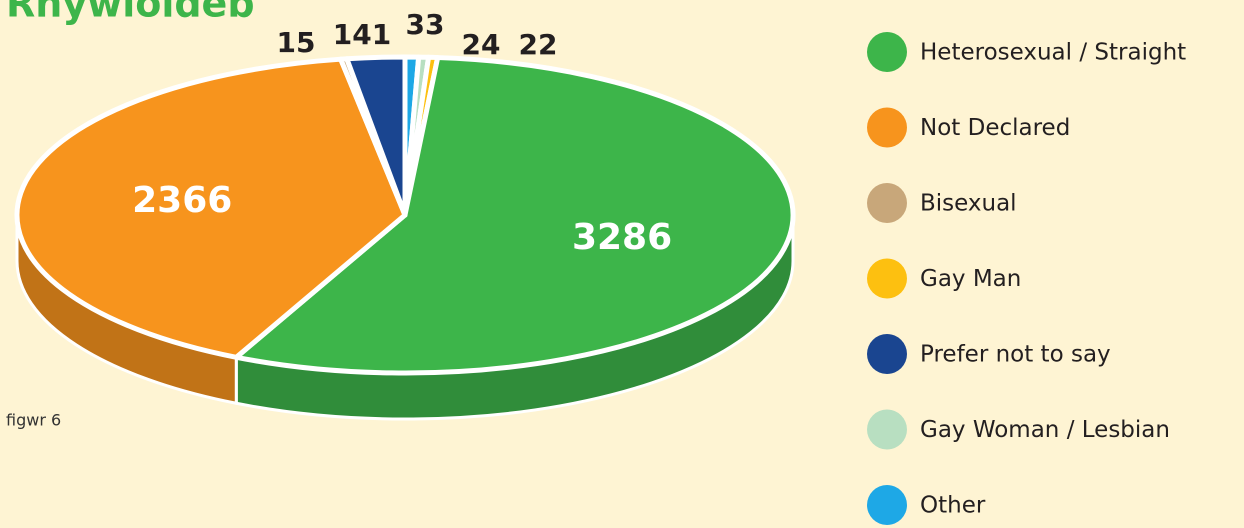 The width and height of the screenshot is (1244, 528). What do you see at coordinates (1015, 355) in the screenshot?
I see `legend-label: Prefer not to say` at bounding box center [1015, 355].